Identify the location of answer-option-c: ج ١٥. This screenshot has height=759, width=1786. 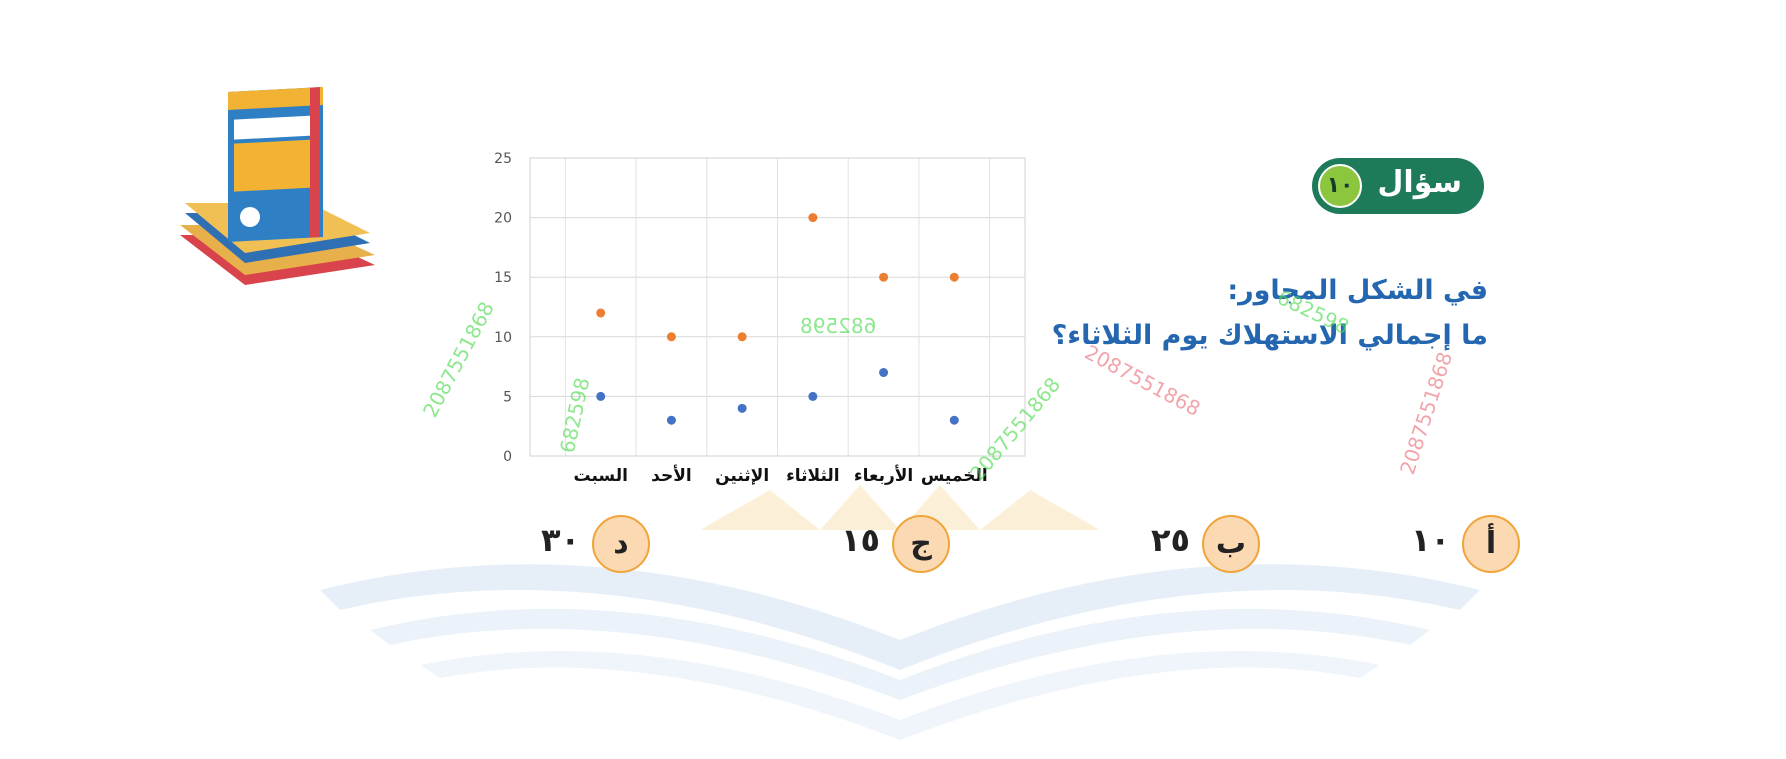
(875, 545).